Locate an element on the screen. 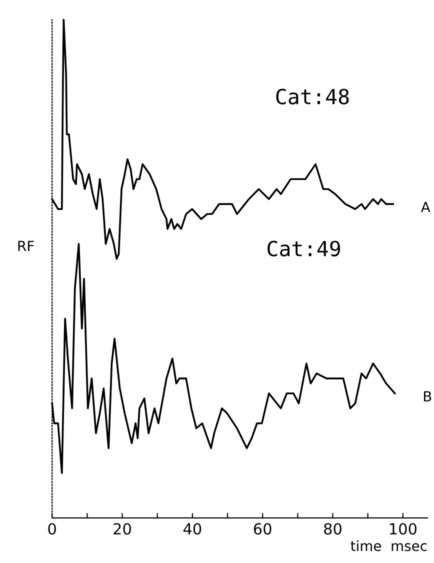 The height and width of the screenshot is (563, 434). x-tick-label: 80 is located at coordinates (333, 529).